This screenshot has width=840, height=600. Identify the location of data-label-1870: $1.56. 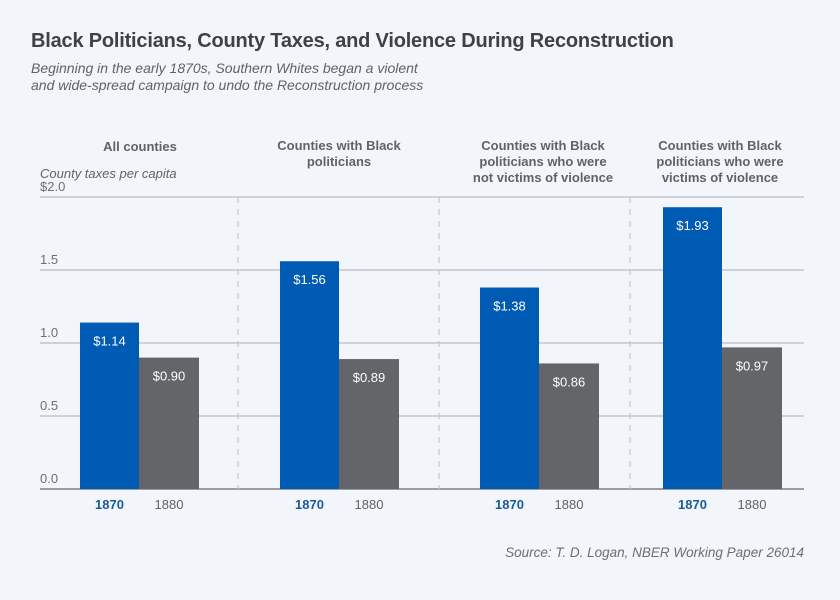
(309, 279).